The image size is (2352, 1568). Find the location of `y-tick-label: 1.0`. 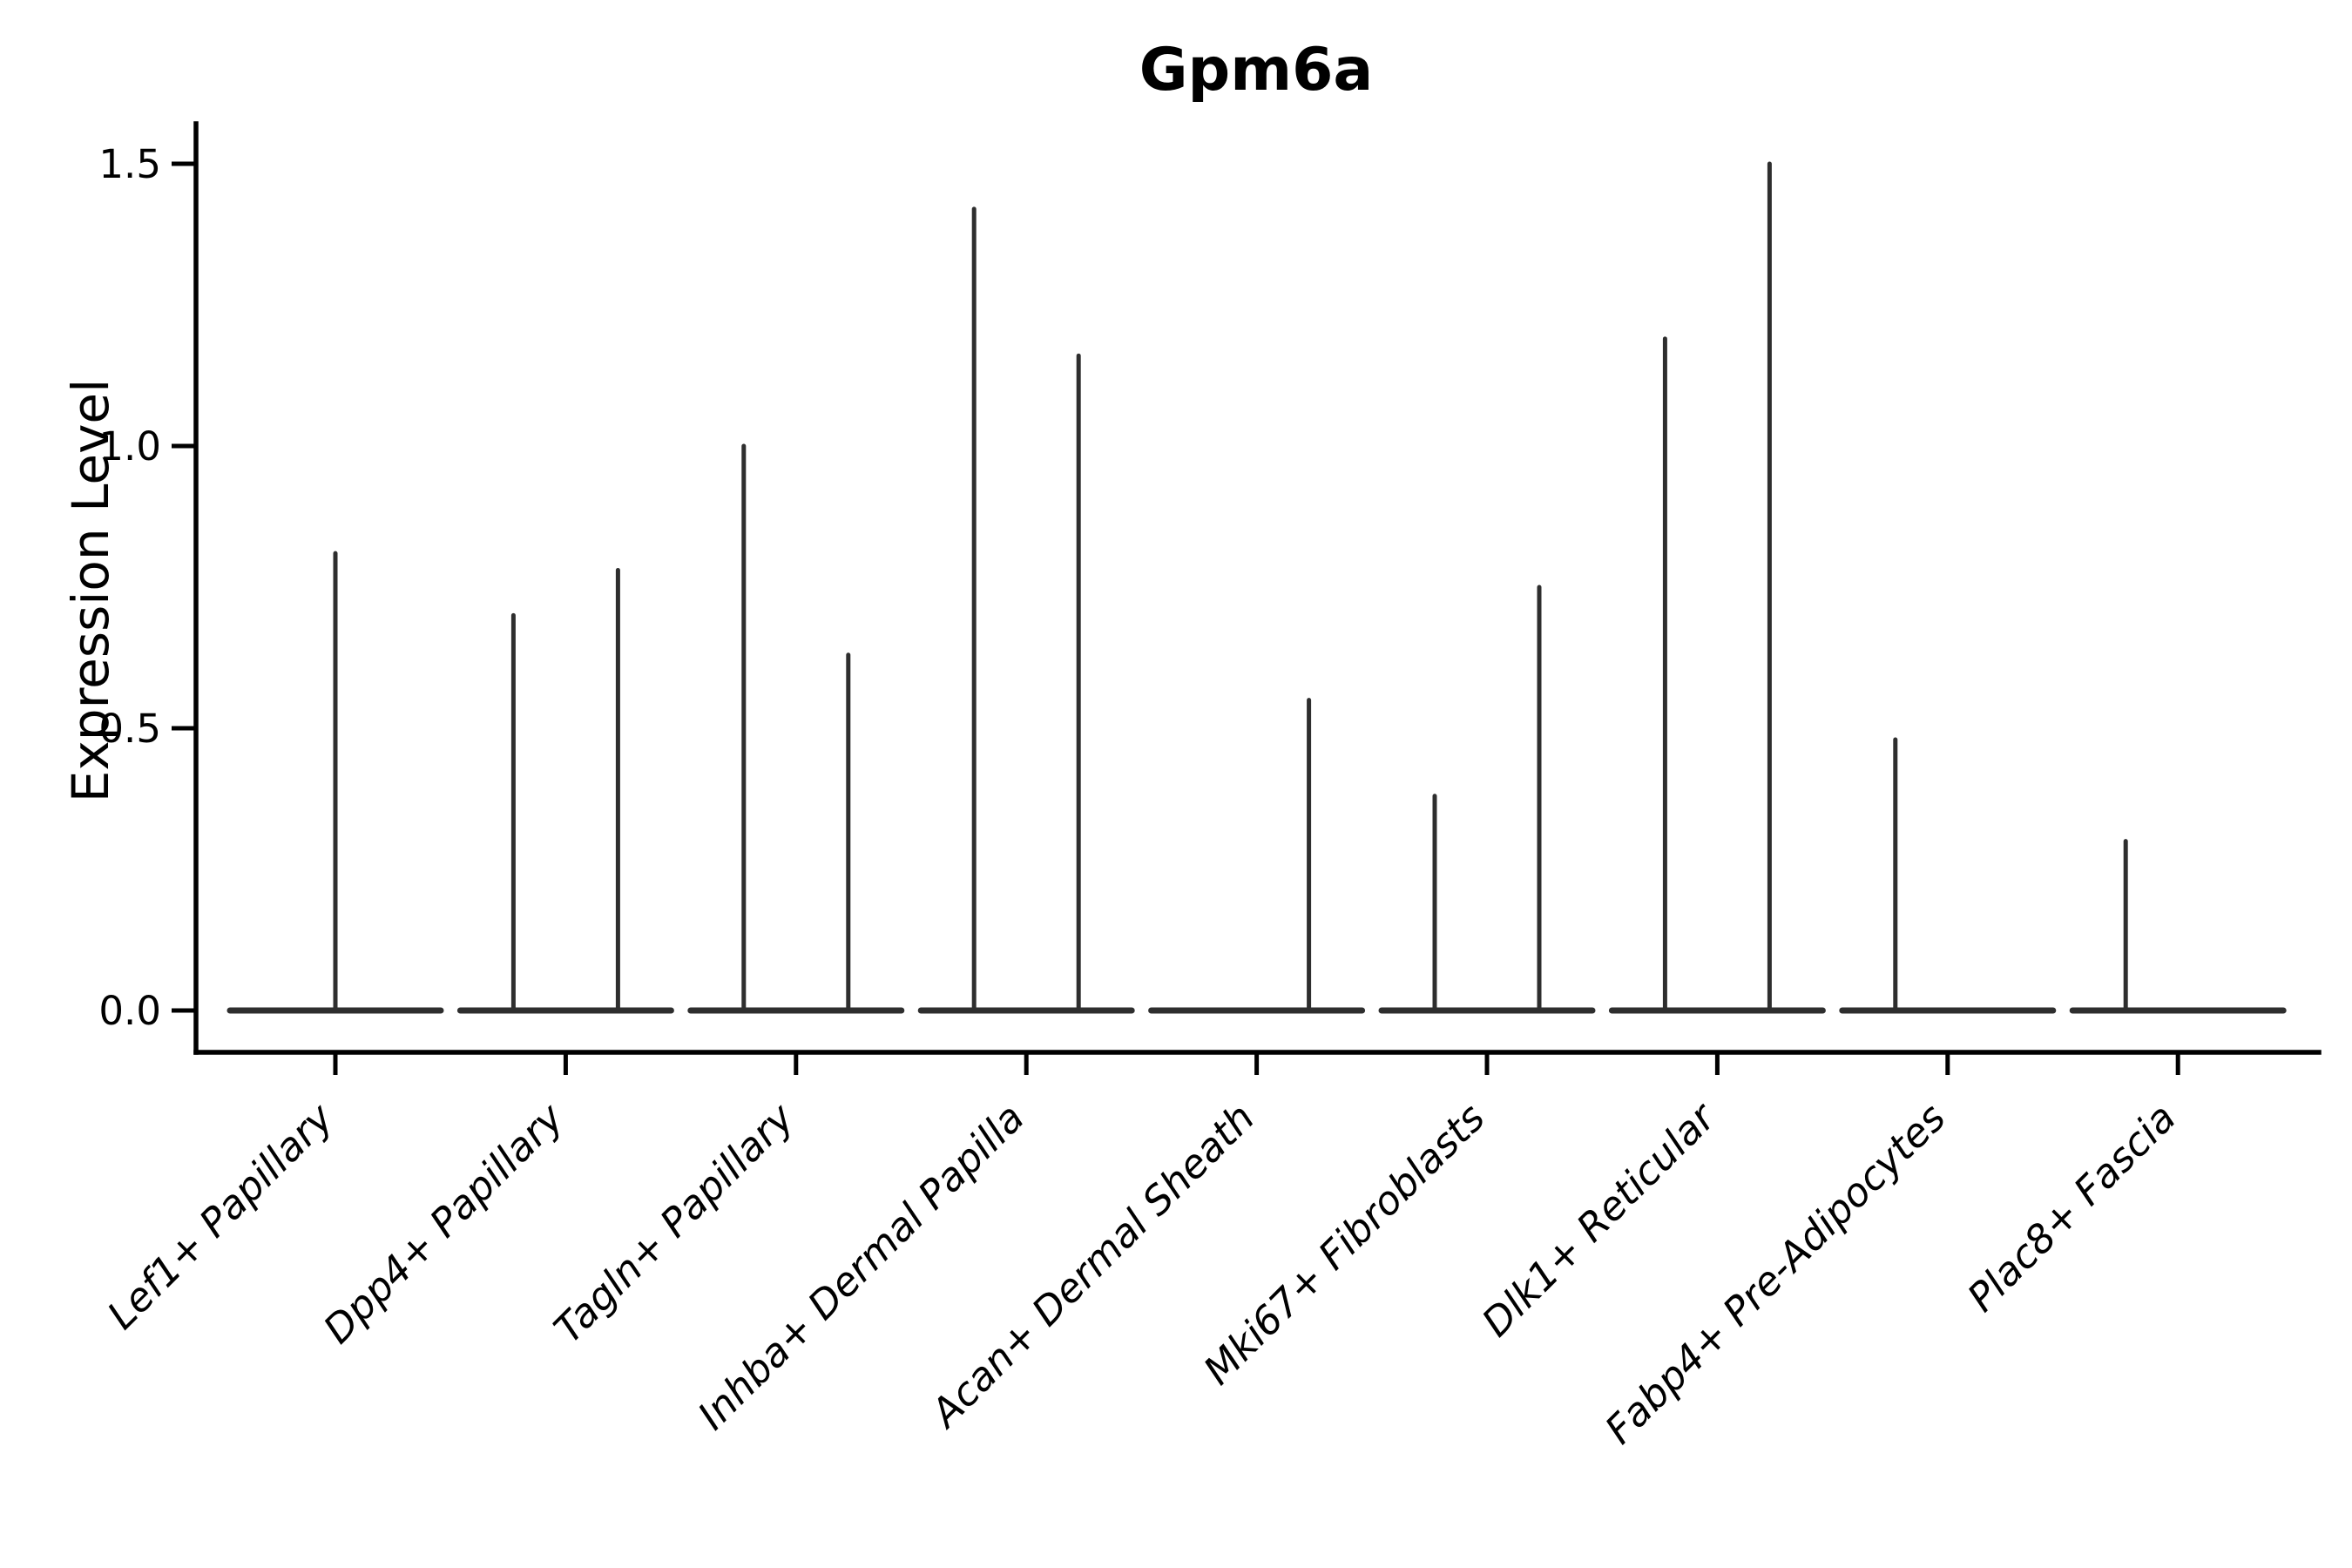

y-tick-label: 1.0 is located at coordinates (129, 446).